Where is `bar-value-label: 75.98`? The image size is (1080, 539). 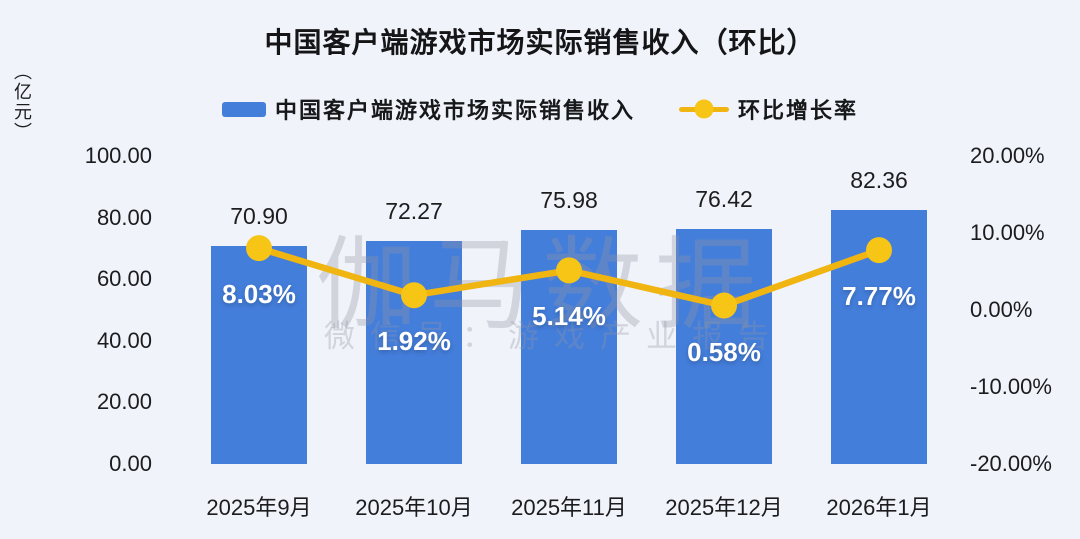 bar-value-label: 75.98 is located at coordinates (569, 199).